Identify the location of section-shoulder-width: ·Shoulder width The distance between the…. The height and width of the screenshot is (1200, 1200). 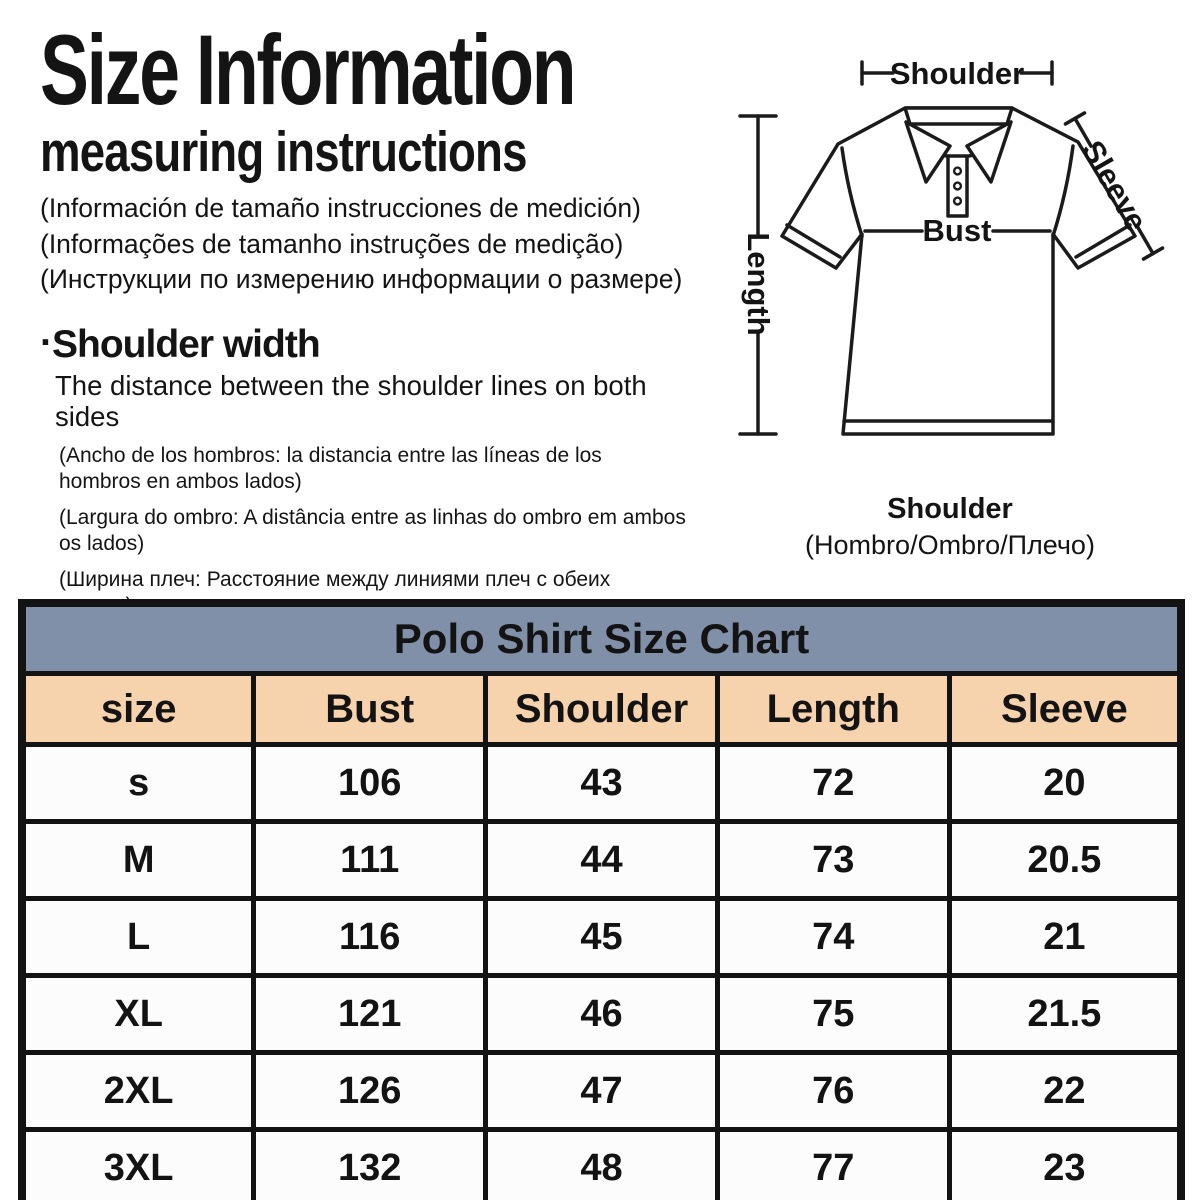
(379, 469).